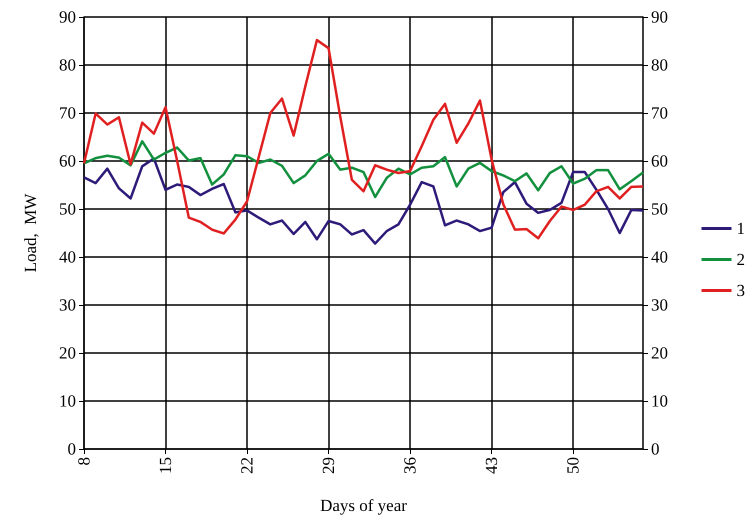 This screenshot has width=755, height=519. What do you see at coordinates (659, 17) in the screenshot?
I see `y2-tick-label: 90` at bounding box center [659, 17].